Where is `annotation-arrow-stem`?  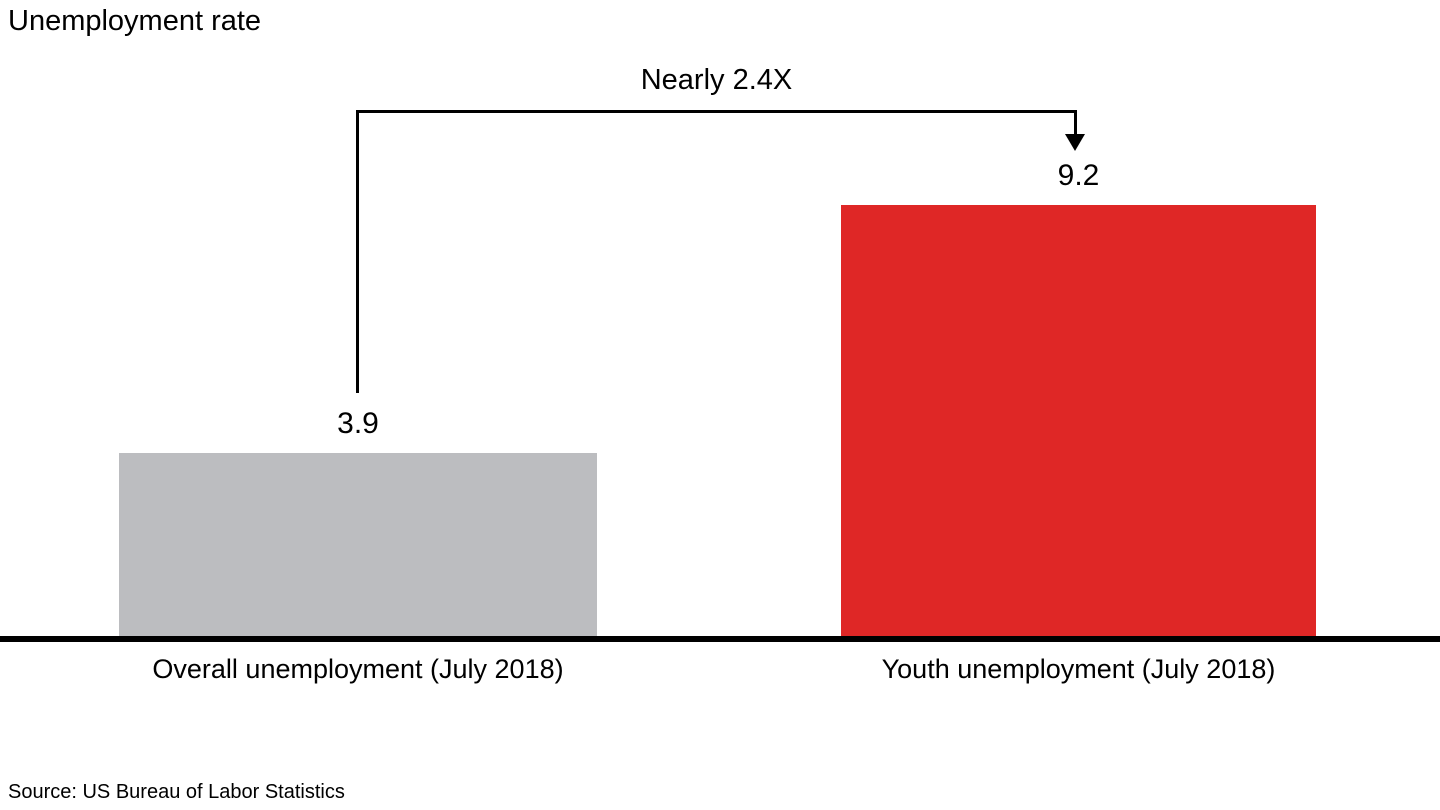 annotation-arrow-stem is located at coordinates (1075, 123).